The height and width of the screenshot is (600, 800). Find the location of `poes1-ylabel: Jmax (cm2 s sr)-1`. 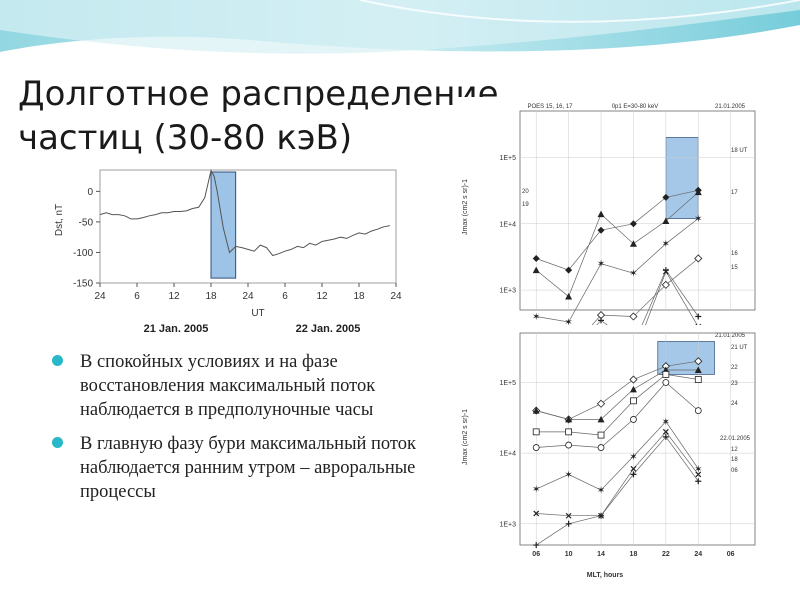

poes1-ylabel: Jmax (cm2 s sr)-1 is located at coordinates (465, 207).